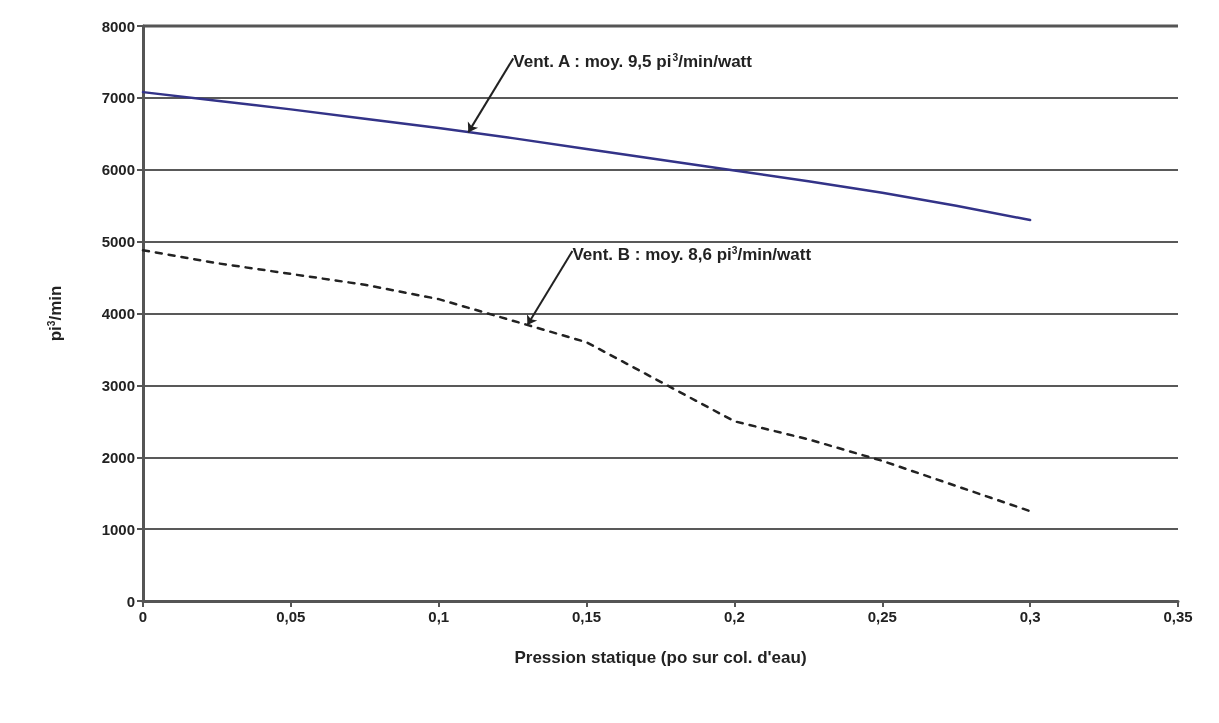 The width and height of the screenshot is (1219, 723). Describe the element at coordinates (1030, 616) in the screenshot. I see `x-tick-label: 0,3` at that location.